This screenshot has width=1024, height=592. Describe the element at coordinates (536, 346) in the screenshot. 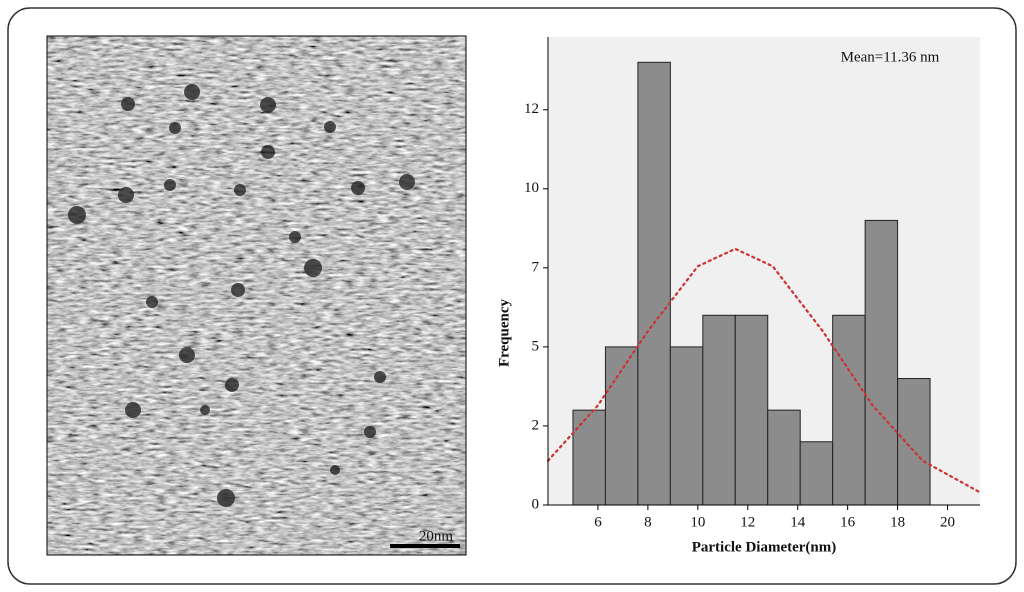

I see `y-tick-label: 5` at that location.